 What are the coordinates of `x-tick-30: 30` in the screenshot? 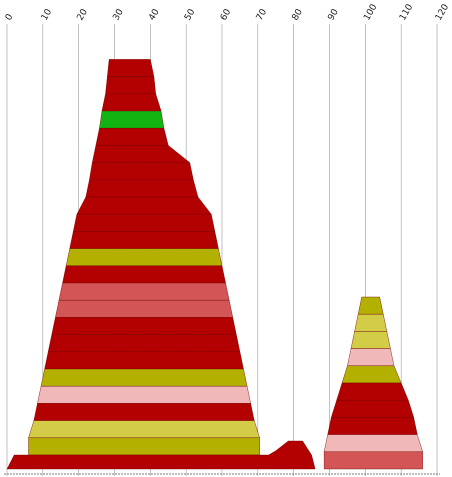 It's located at (118, 14).